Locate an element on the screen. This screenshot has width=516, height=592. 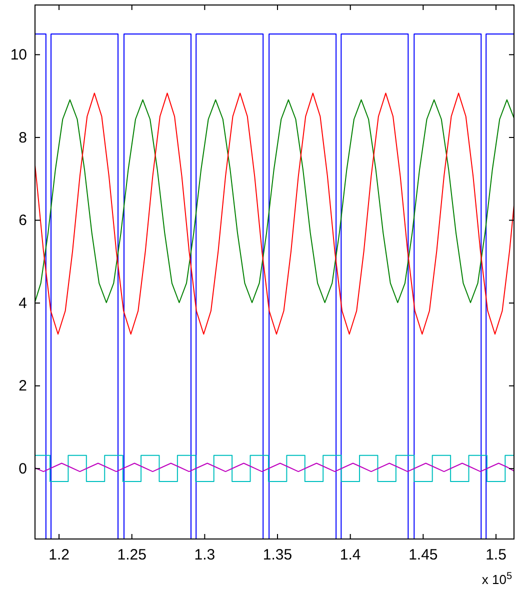
text: x 10$^{5}$ is located at coordinates (497, 578).